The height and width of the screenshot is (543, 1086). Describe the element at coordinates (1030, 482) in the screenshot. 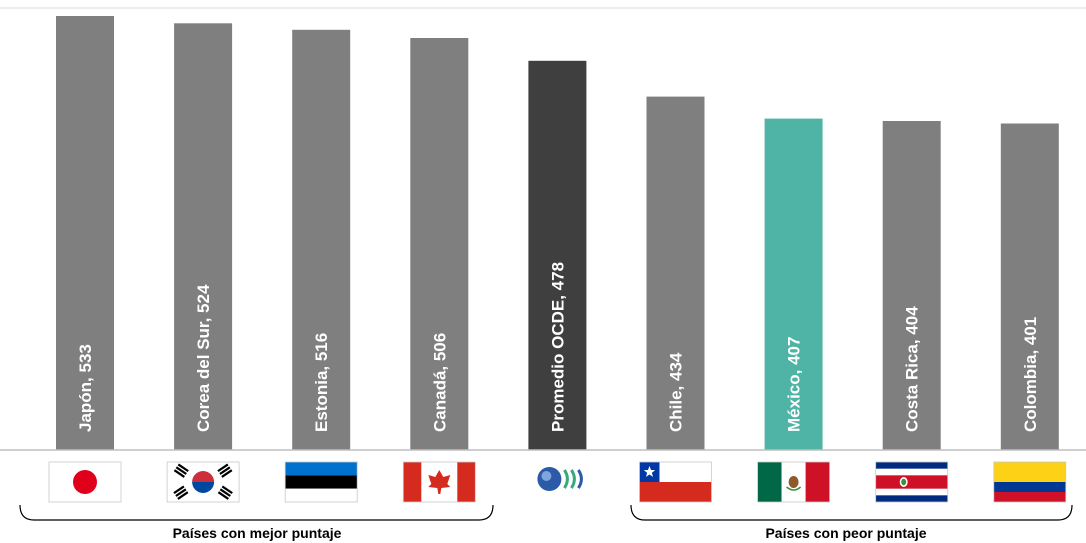

I see `colombia-flag` at that location.